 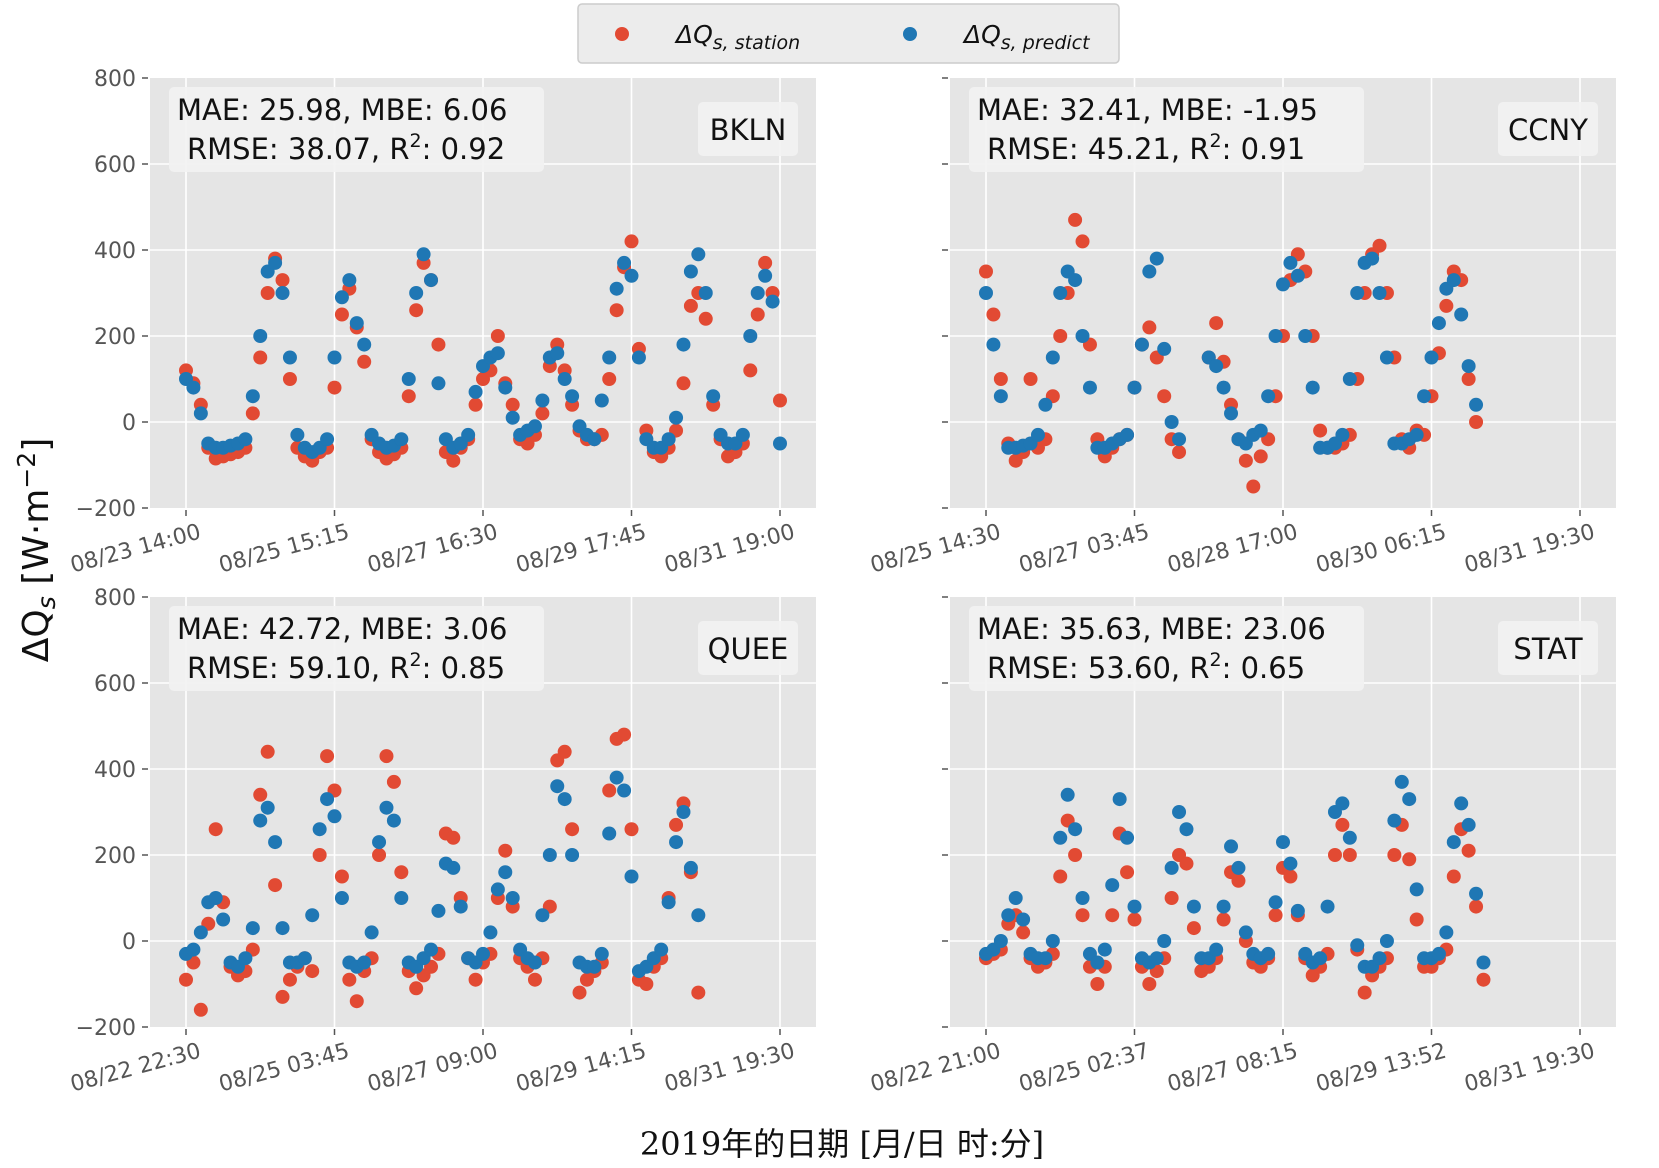 What do you see at coordinates (284, 549) in the screenshot?
I see `panel-bkln-xtick-label: 08/25 15:15` at bounding box center [284, 549].